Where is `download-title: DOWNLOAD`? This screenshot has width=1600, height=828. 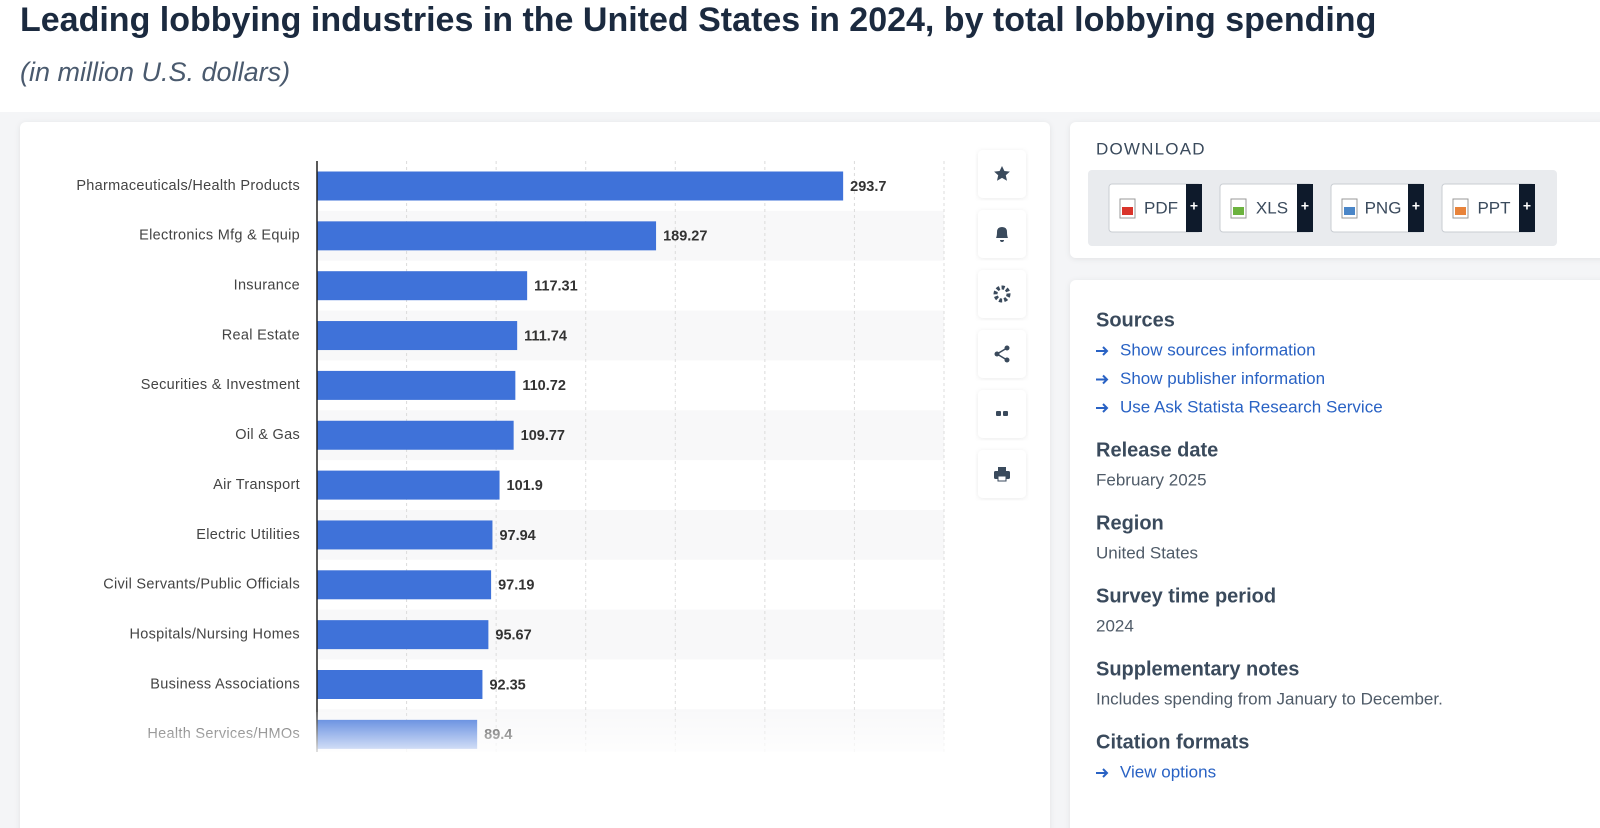 download-title: DOWNLOAD is located at coordinates (1151, 148).